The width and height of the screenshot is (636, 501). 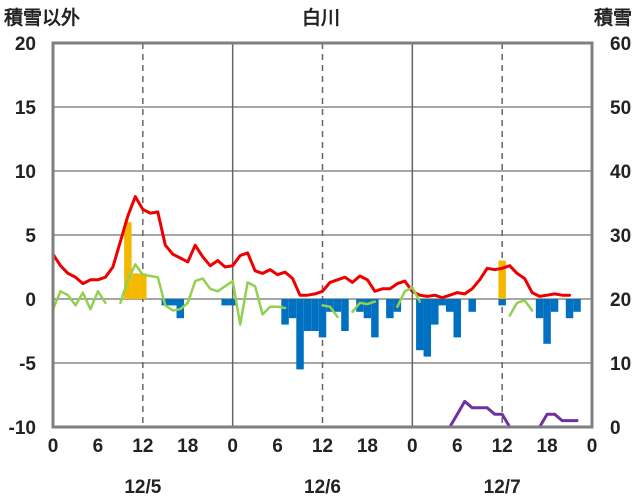 I want to click on x-axis: 0 6 12 18 0 6 12 18 0 6 12 18 0, so click(x=323, y=446).